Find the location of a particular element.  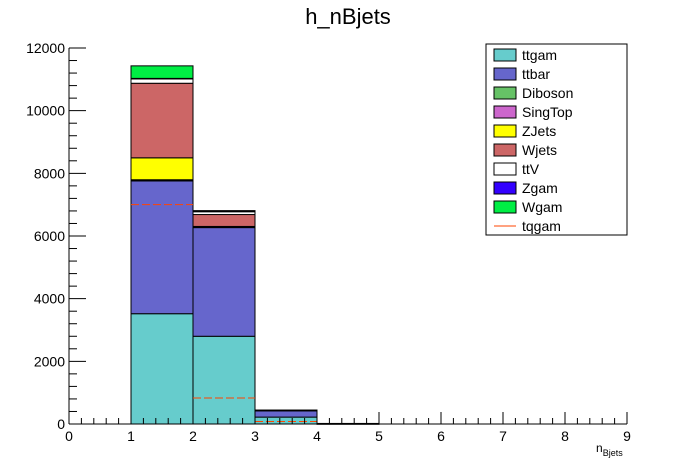

x-tick-label: 7 is located at coordinates (503, 436).